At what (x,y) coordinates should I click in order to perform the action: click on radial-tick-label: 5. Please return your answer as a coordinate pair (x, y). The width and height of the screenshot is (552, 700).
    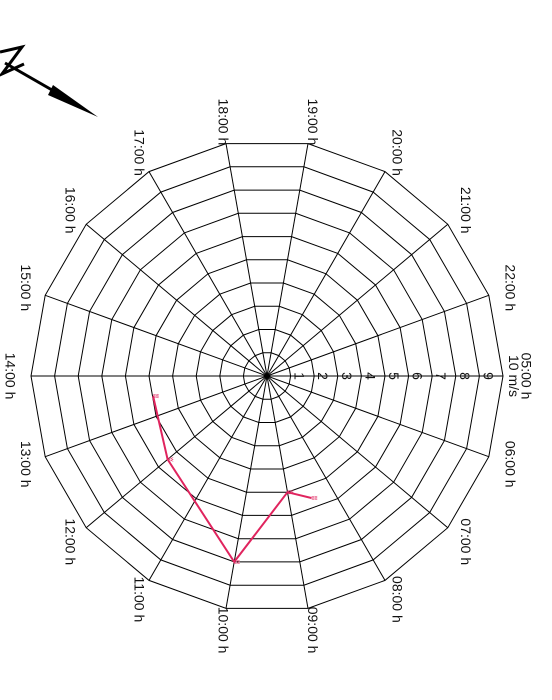
    Looking at the image, I should click on (394, 376).